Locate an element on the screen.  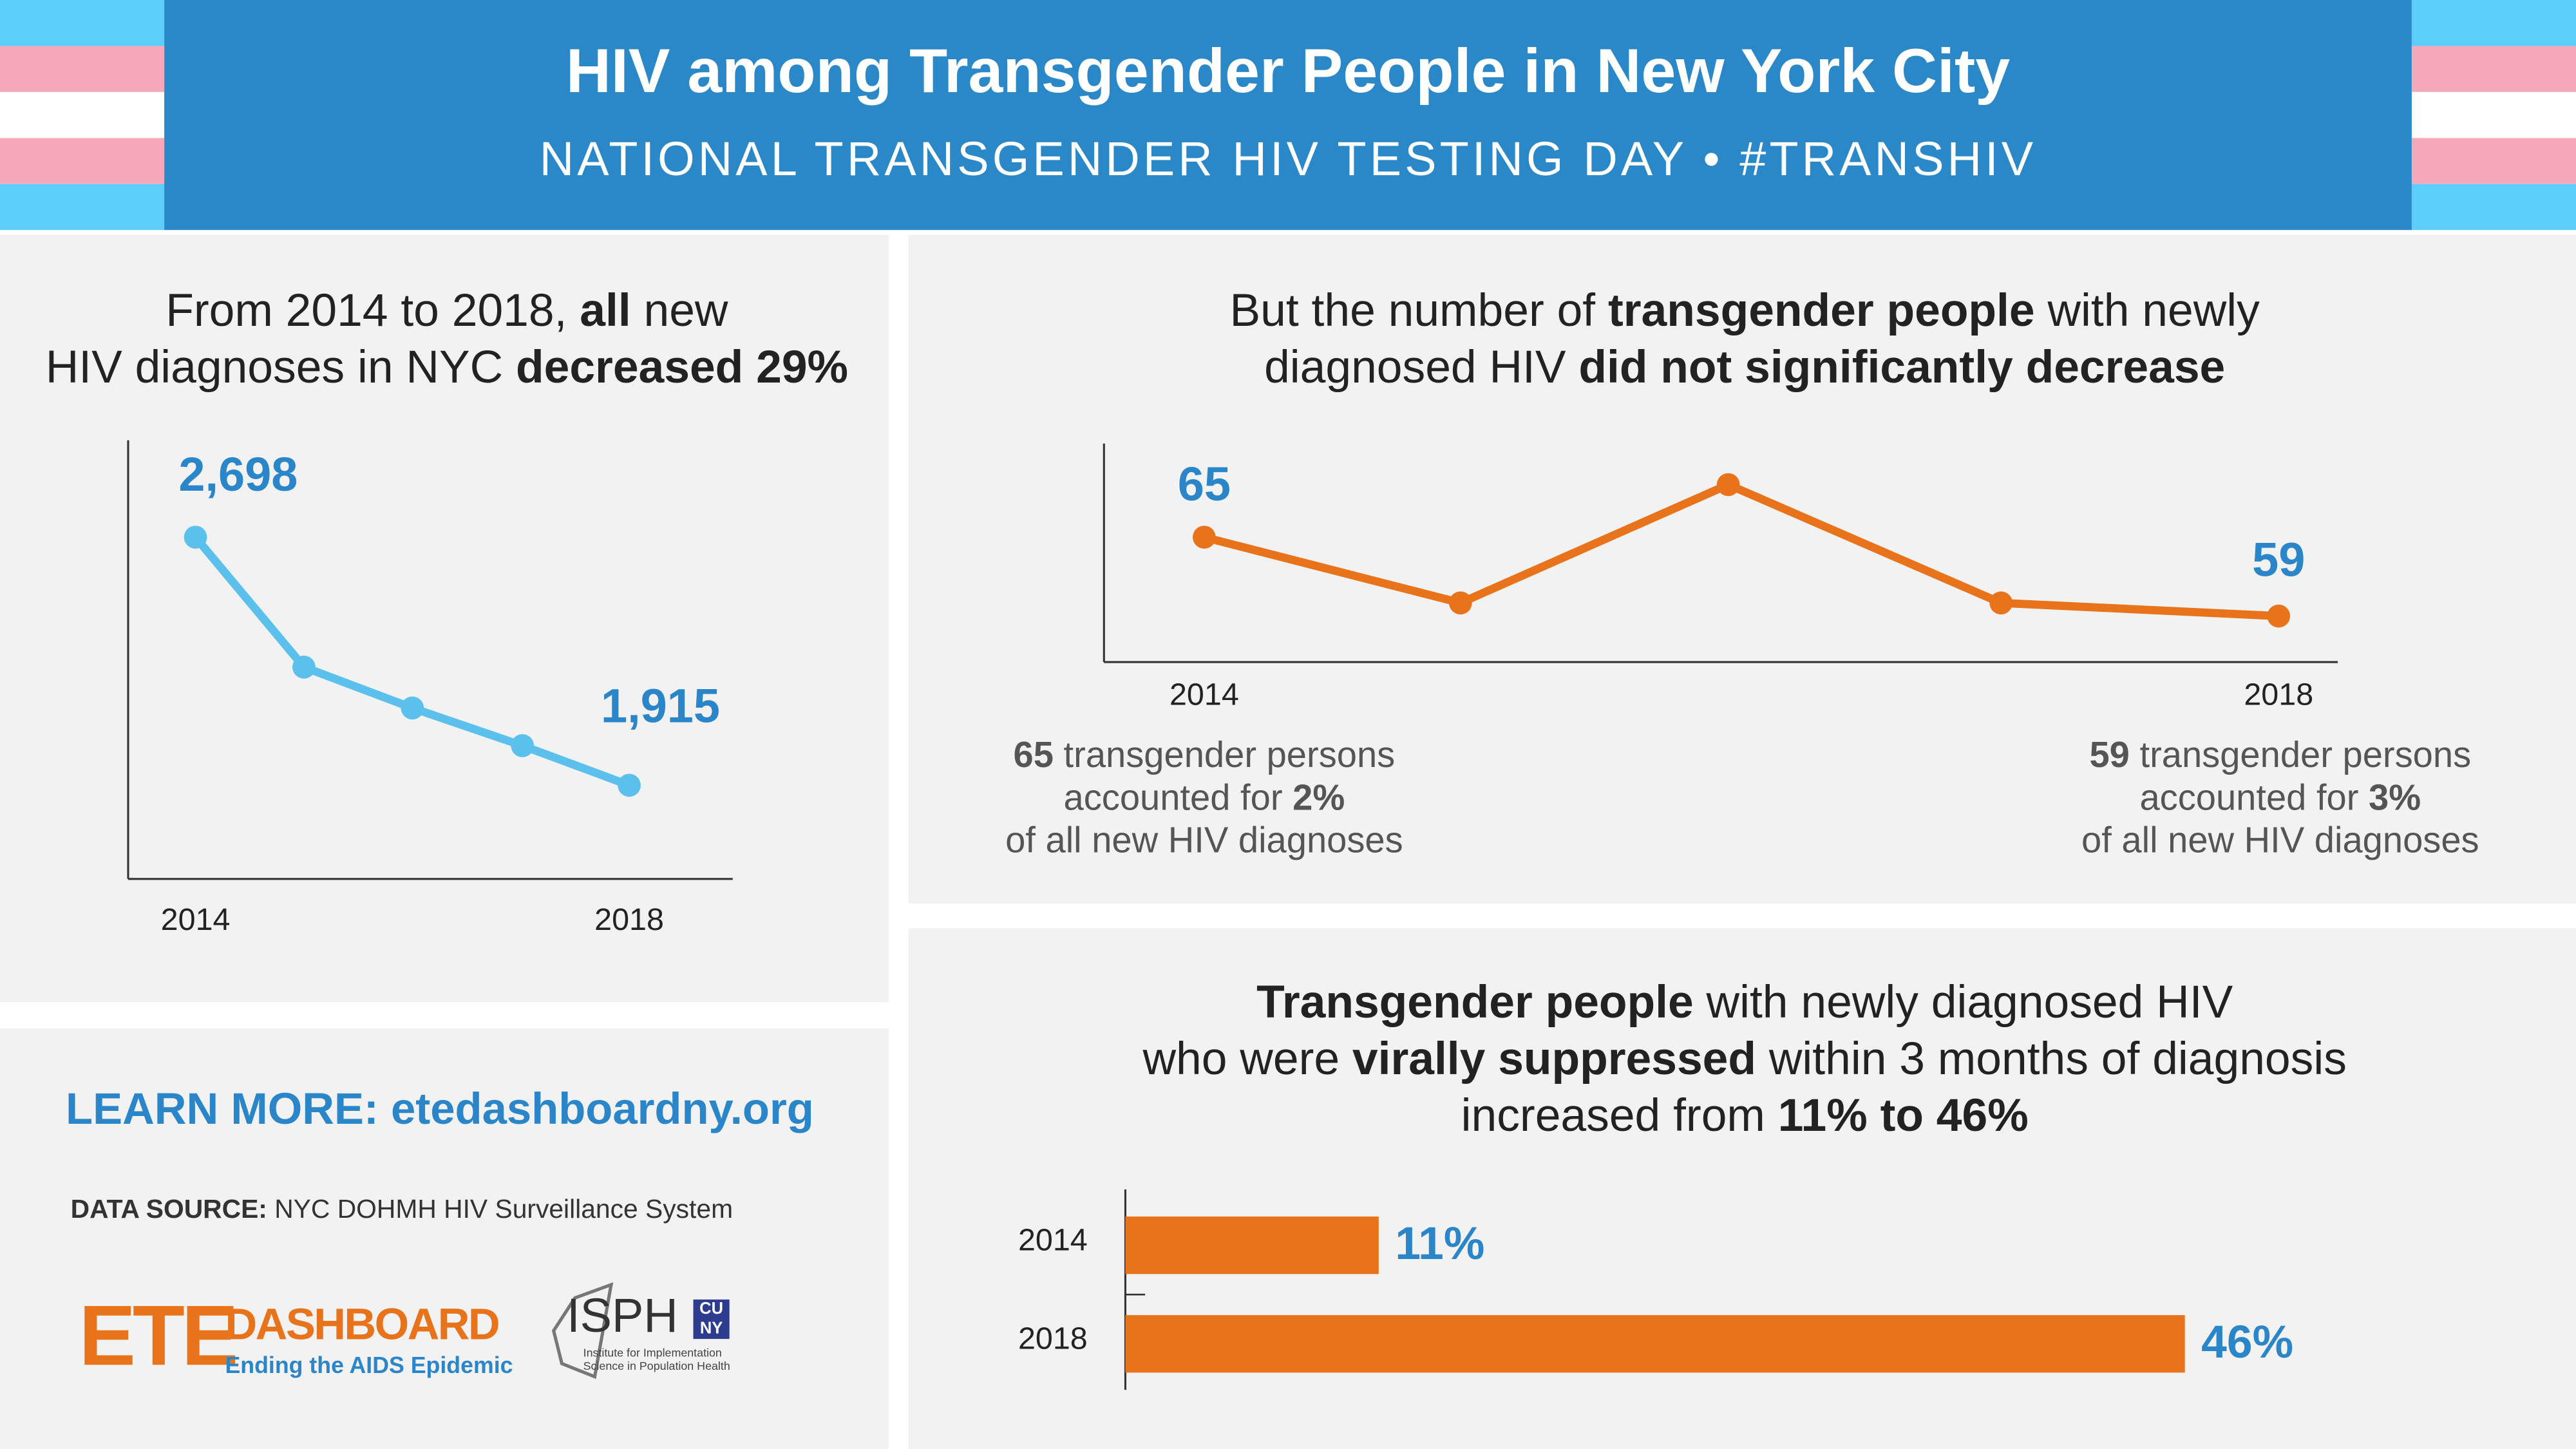
annotation: accounted for 2% is located at coordinates (1204, 797).